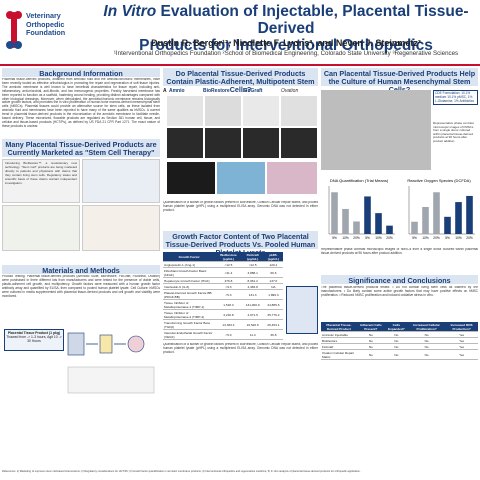 This screenshot has width=480, height=480. I want to click on brand-ovation: Ovation, so click(290, 91).